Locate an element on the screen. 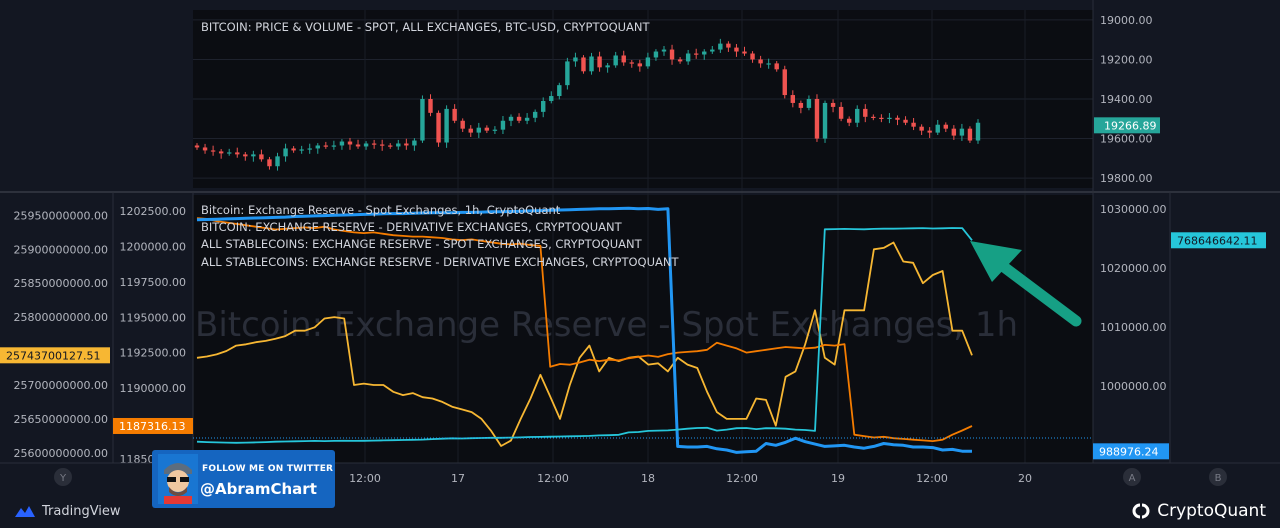 This screenshot has height=528, width=1280. last-value-label-bg-right is located at coordinates (1131, 451).